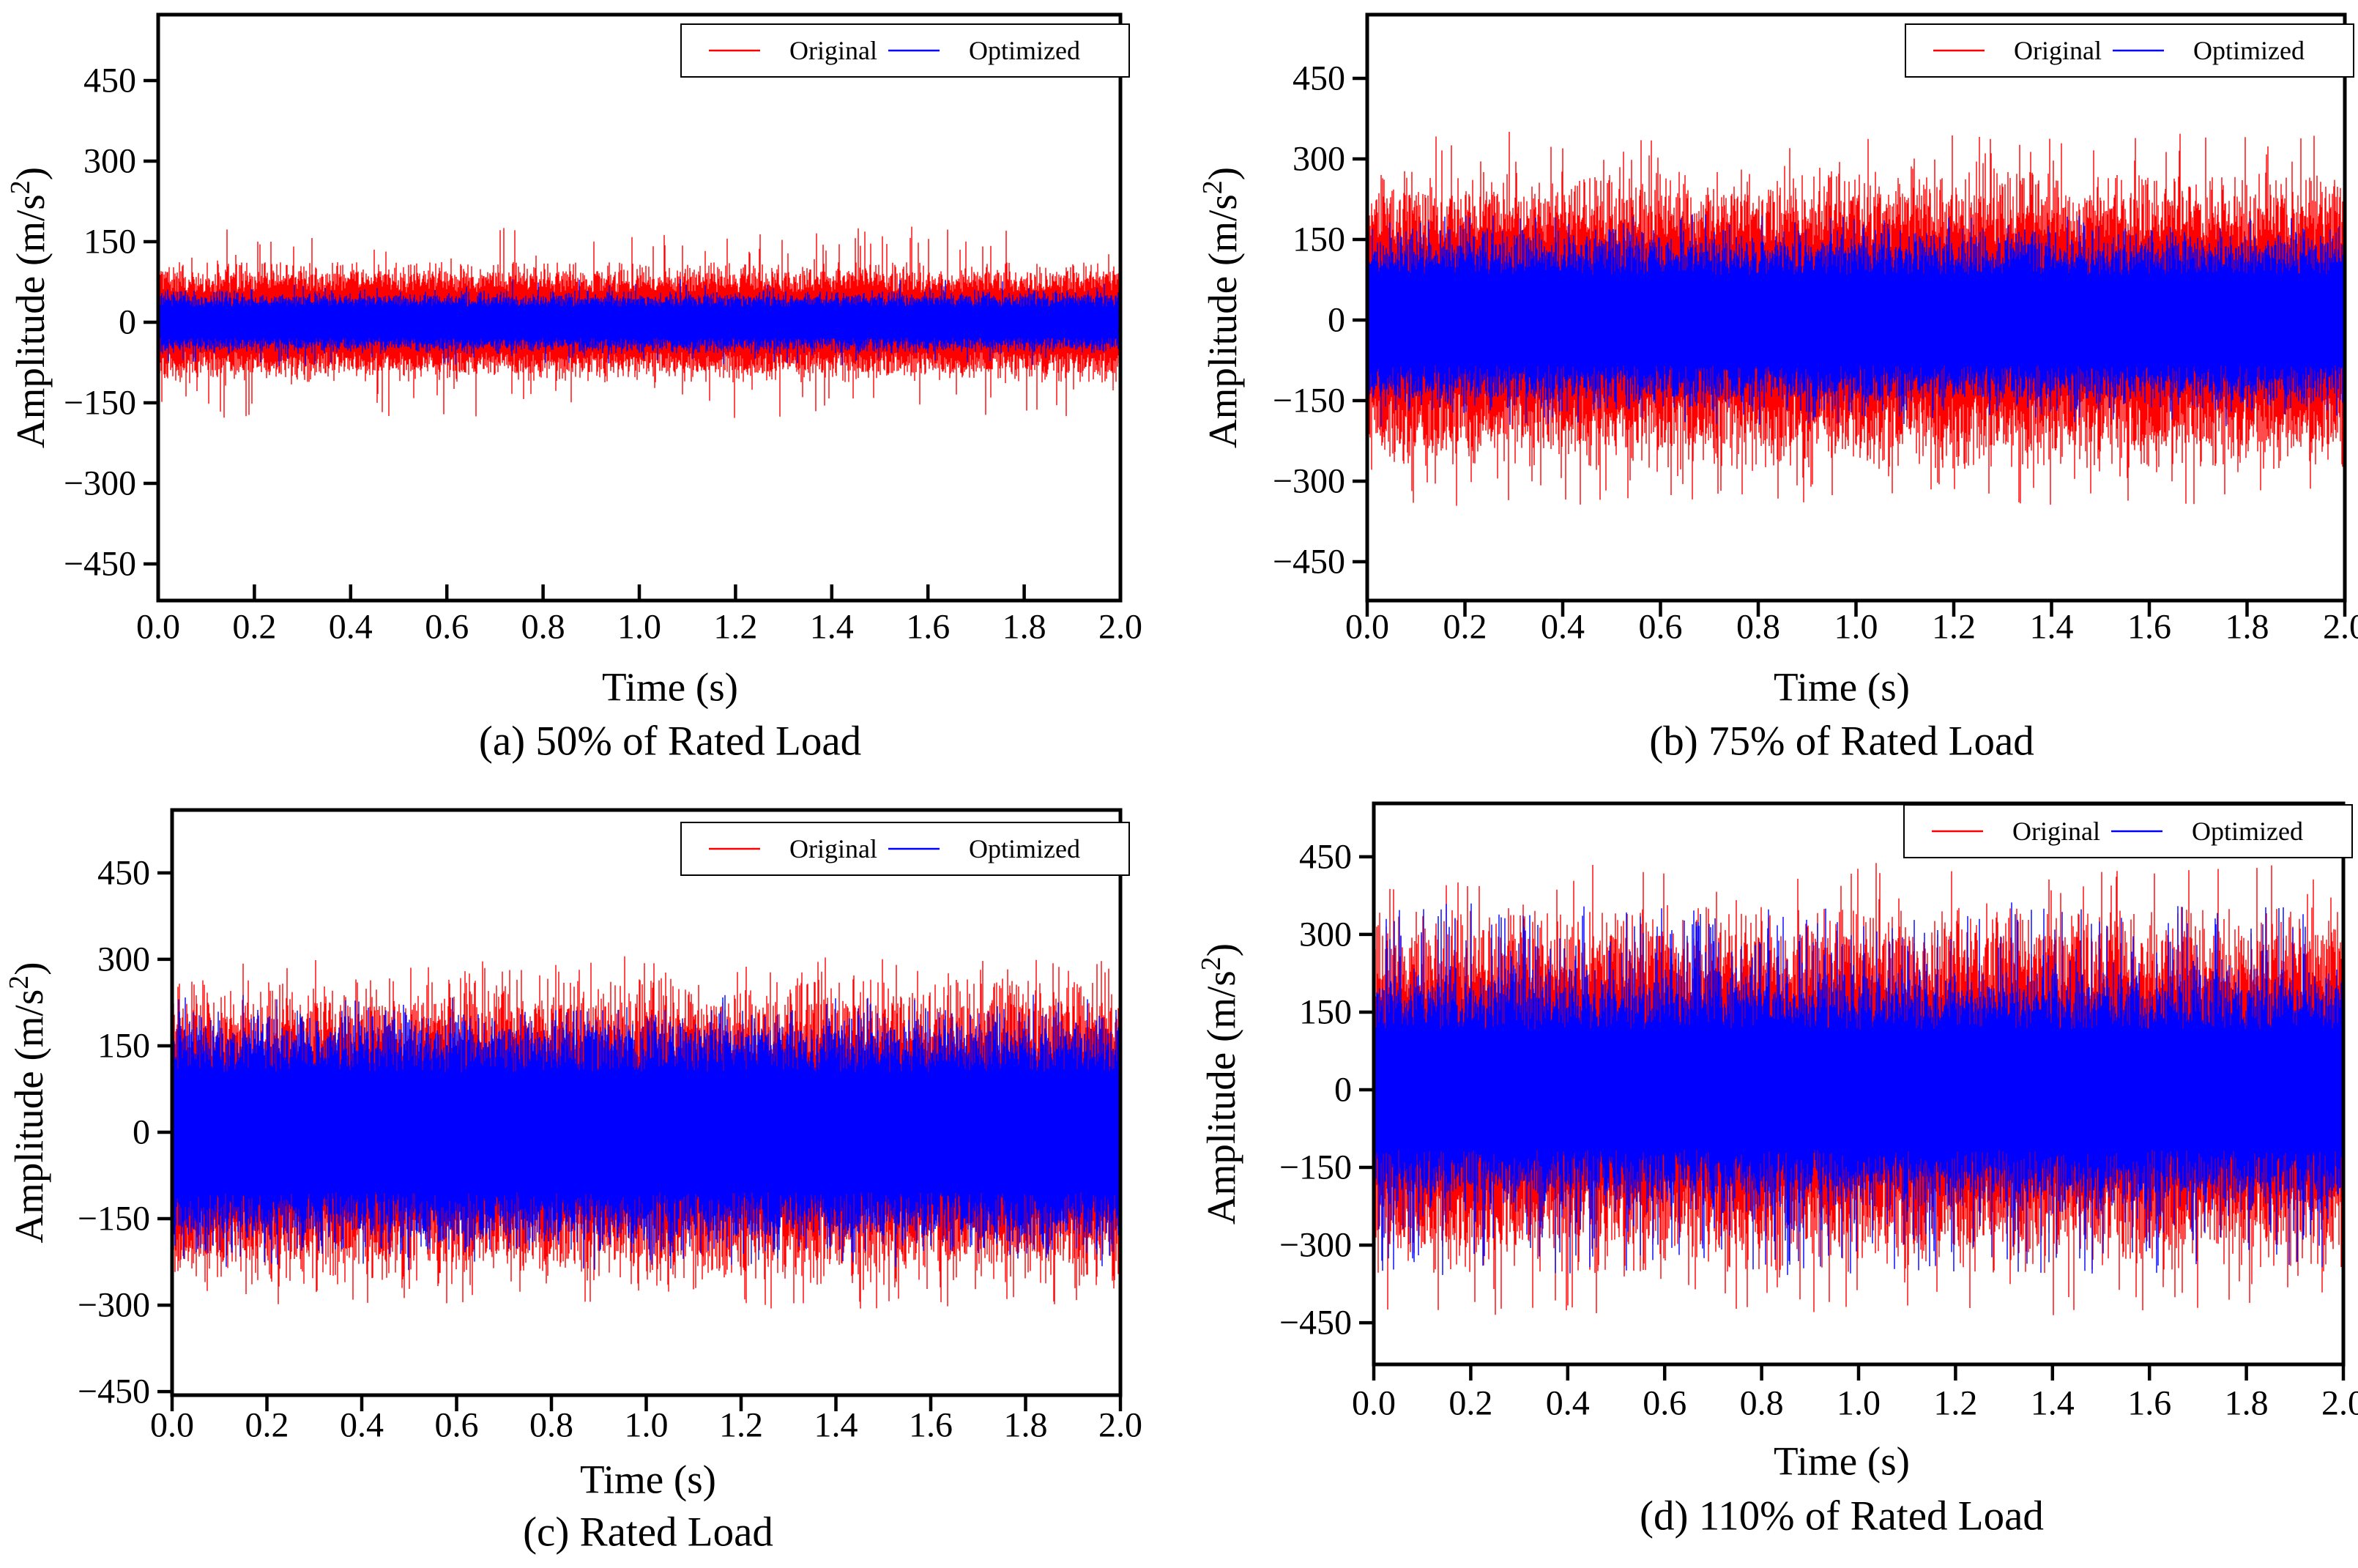 The width and height of the screenshot is (2358, 1568). What do you see at coordinates (648, 1532) in the screenshot?
I see `subplot-caption: (c) Rated Load` at bounding box center [648, 1532].